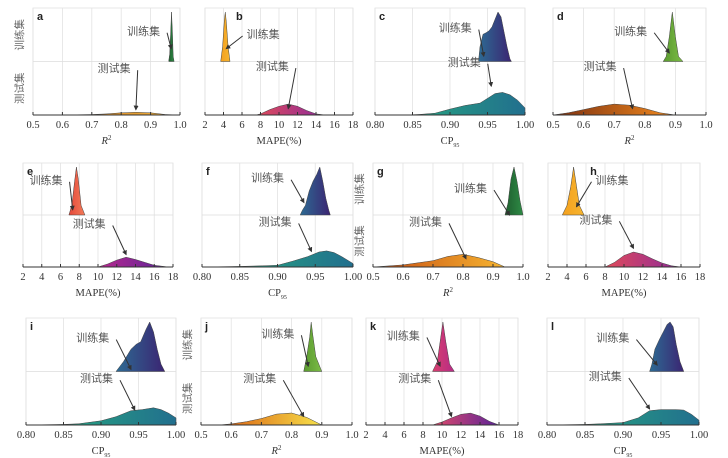 This screenshot has width=728, height=458. Describe the element at coordinates (382, 17) in the screenshot. I see `panel-label: c` at that location.